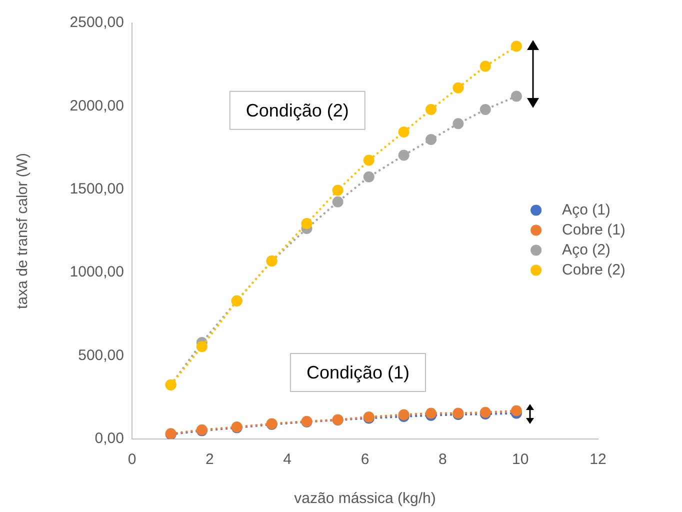 The width and height of the screenshot is (682, 512). I want to click on y-tick-label: 1500,00, so click(97, 189).